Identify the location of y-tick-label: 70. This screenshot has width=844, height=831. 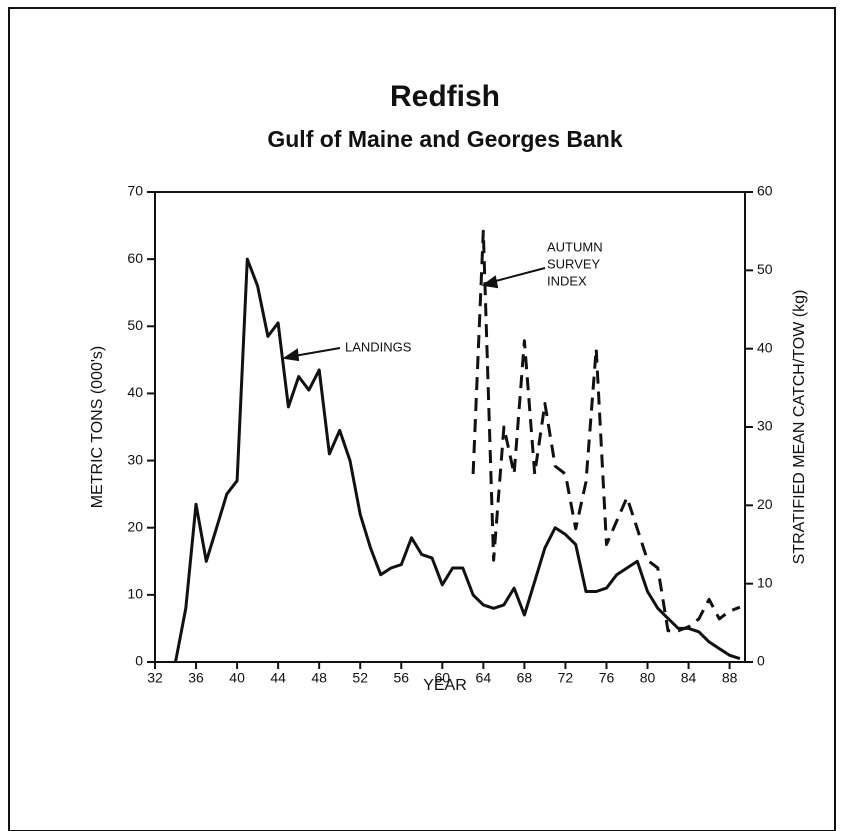
(135, 191).